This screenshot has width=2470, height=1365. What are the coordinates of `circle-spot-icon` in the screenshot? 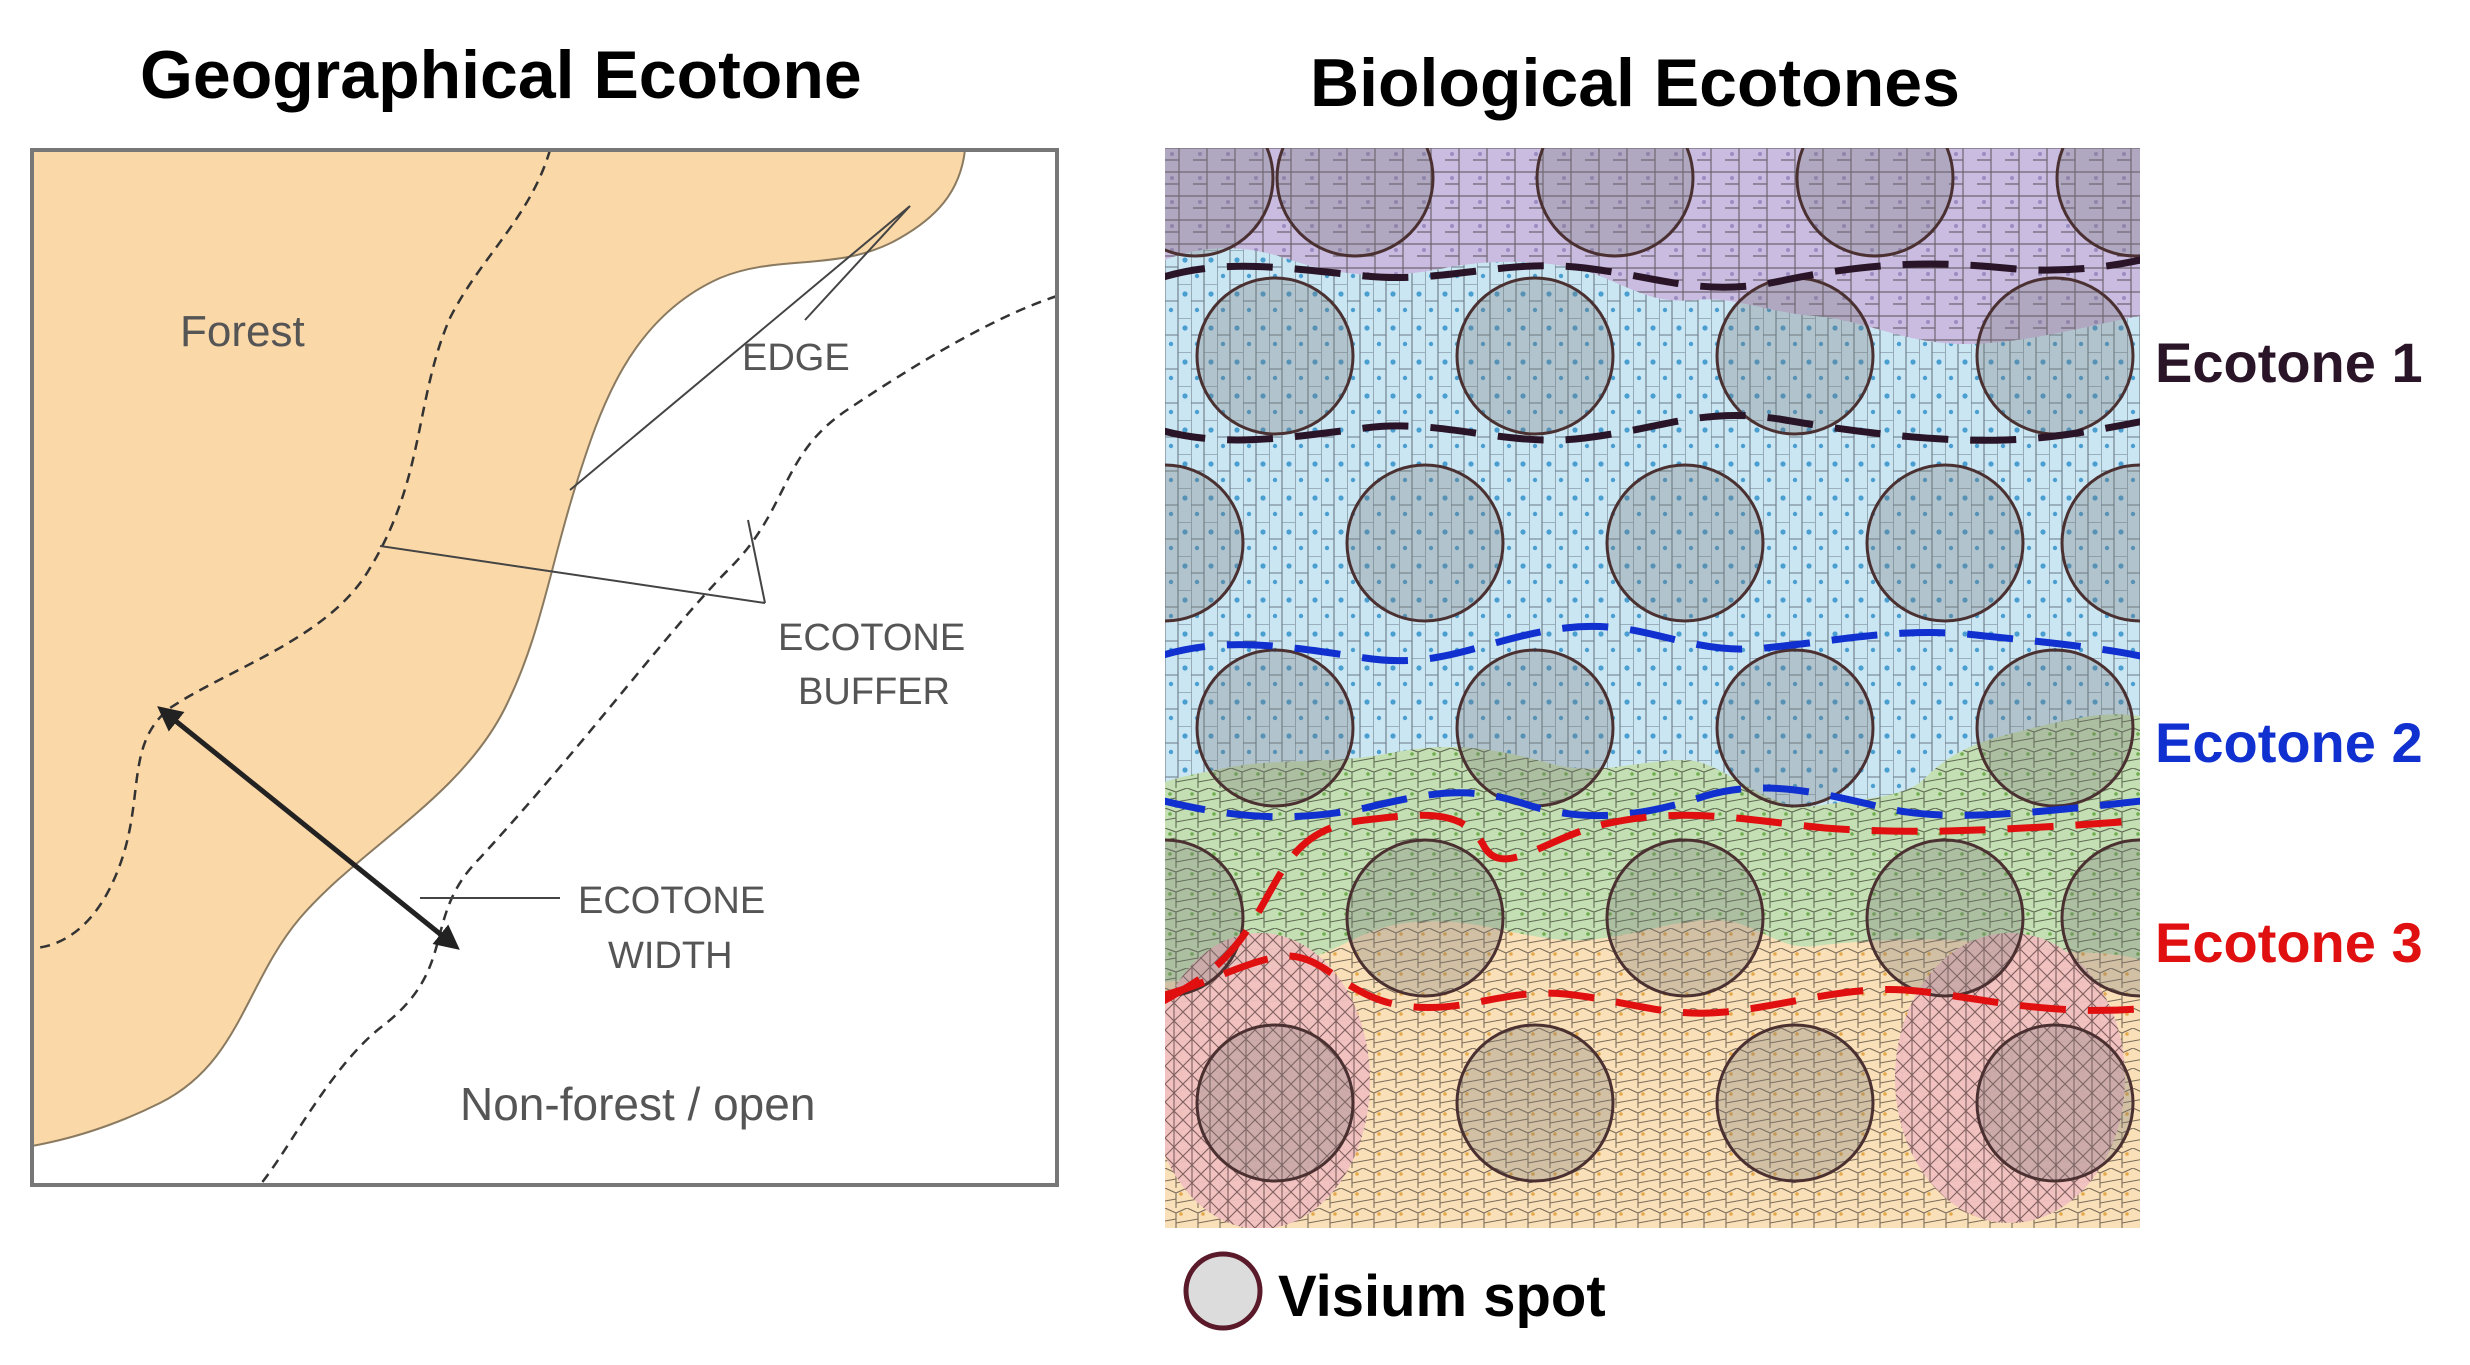 It's located at (1223, 1291).